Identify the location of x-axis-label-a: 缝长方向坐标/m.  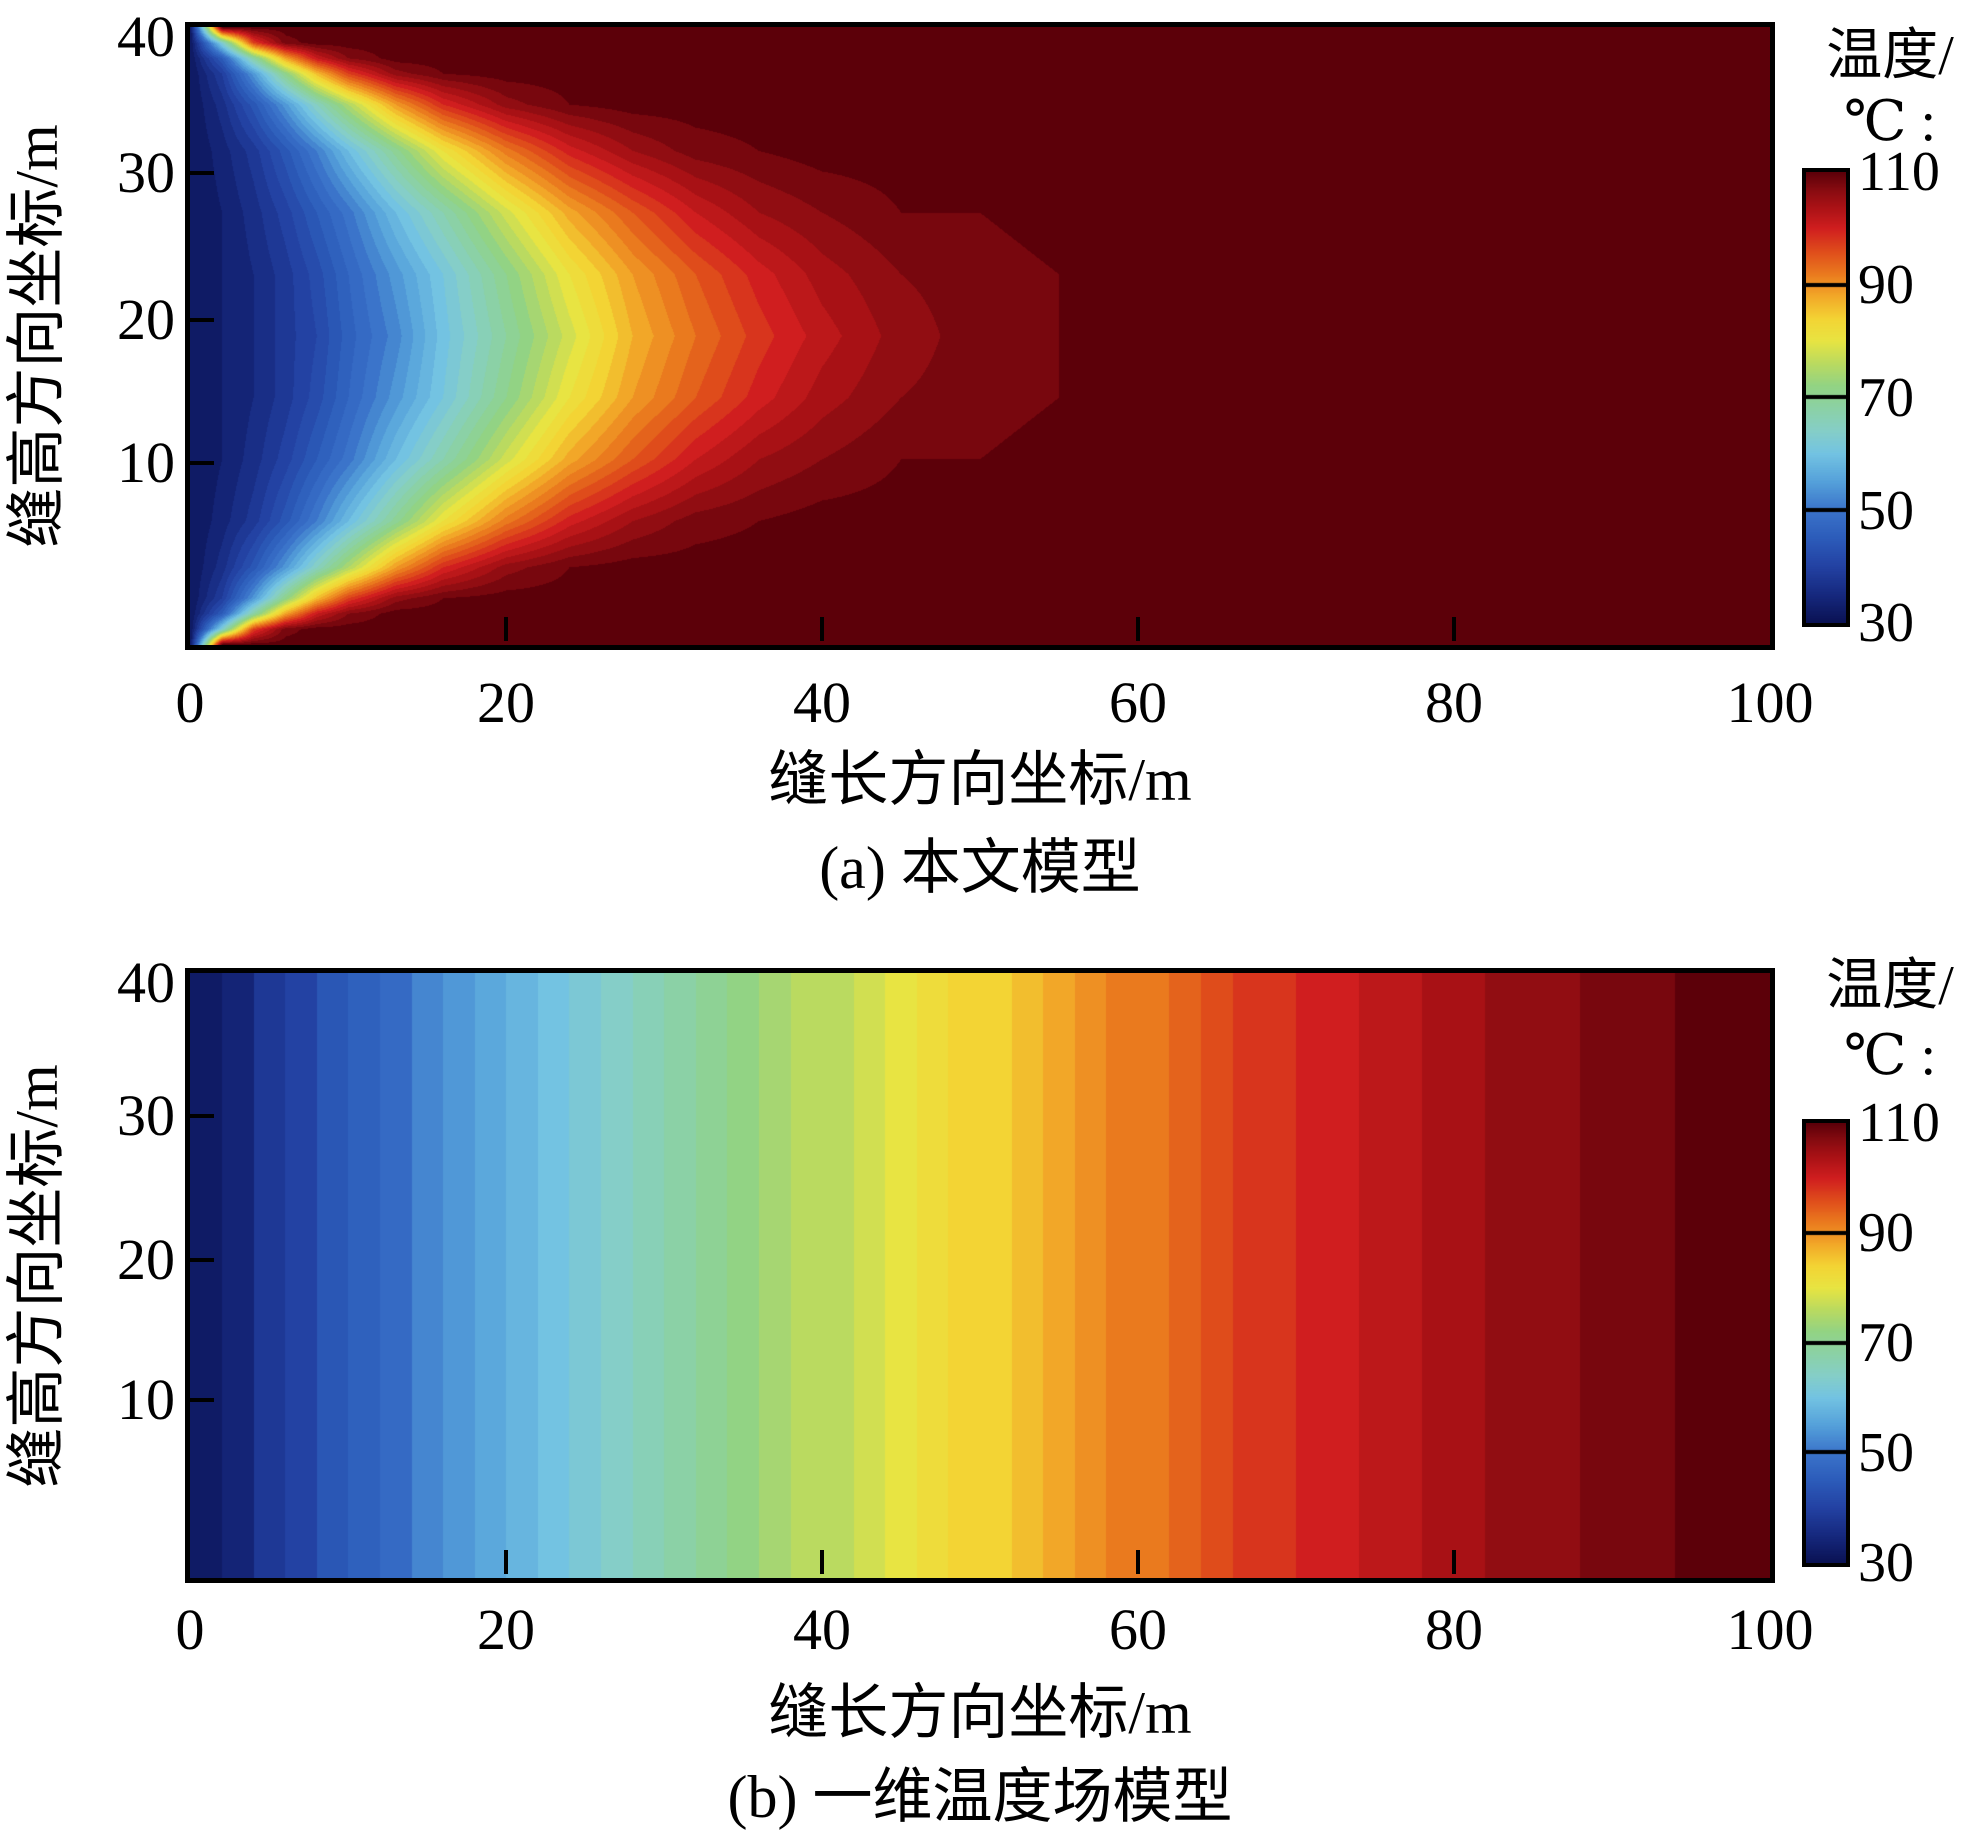
(980, 780).